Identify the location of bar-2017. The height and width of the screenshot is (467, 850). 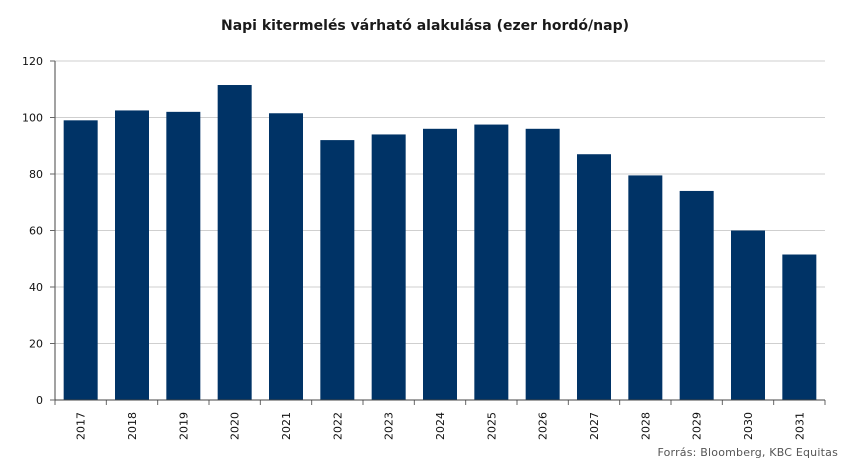
(80, 260).